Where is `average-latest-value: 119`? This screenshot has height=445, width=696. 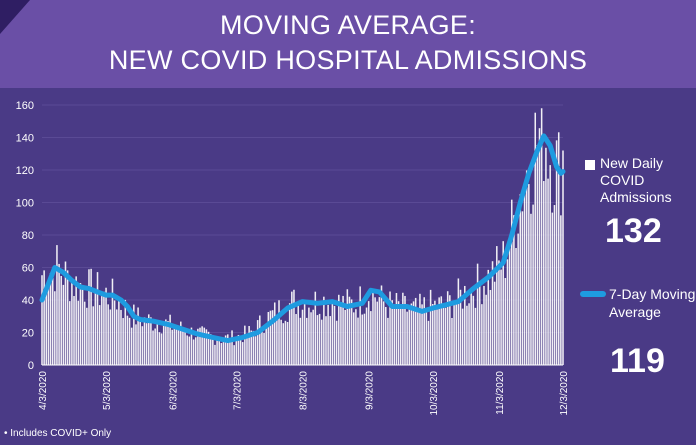
average-latest-value: 119 is located at coordinates (637, 361).